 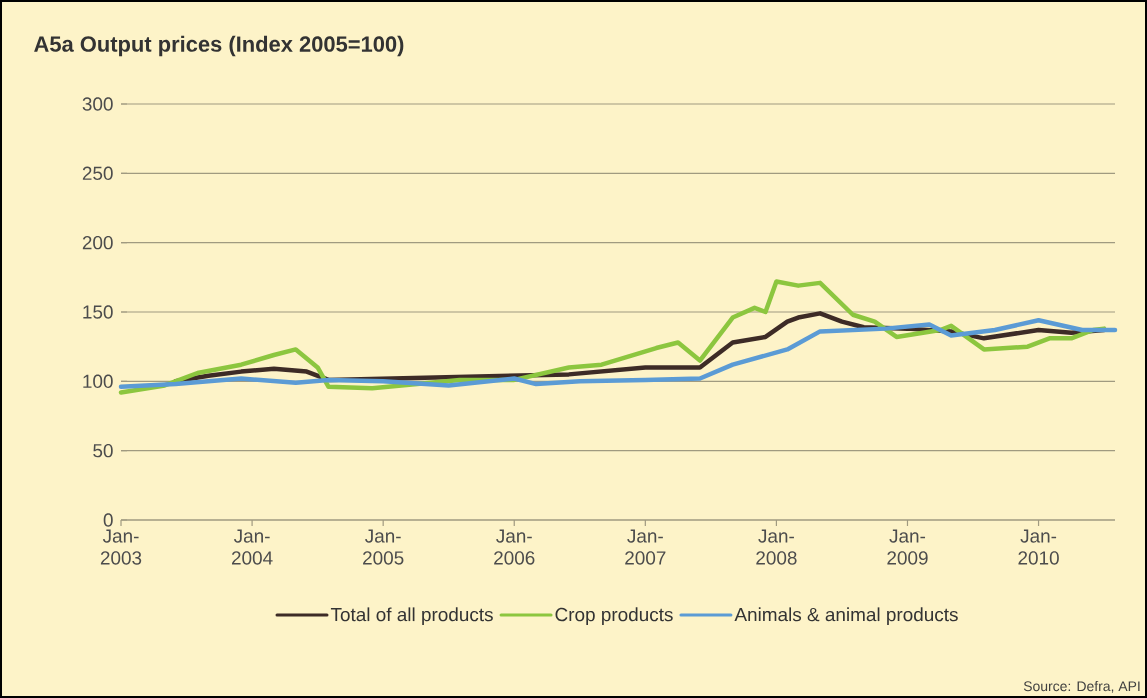 I want to click on legend-label: Crop products, so click(x=614, y=616).